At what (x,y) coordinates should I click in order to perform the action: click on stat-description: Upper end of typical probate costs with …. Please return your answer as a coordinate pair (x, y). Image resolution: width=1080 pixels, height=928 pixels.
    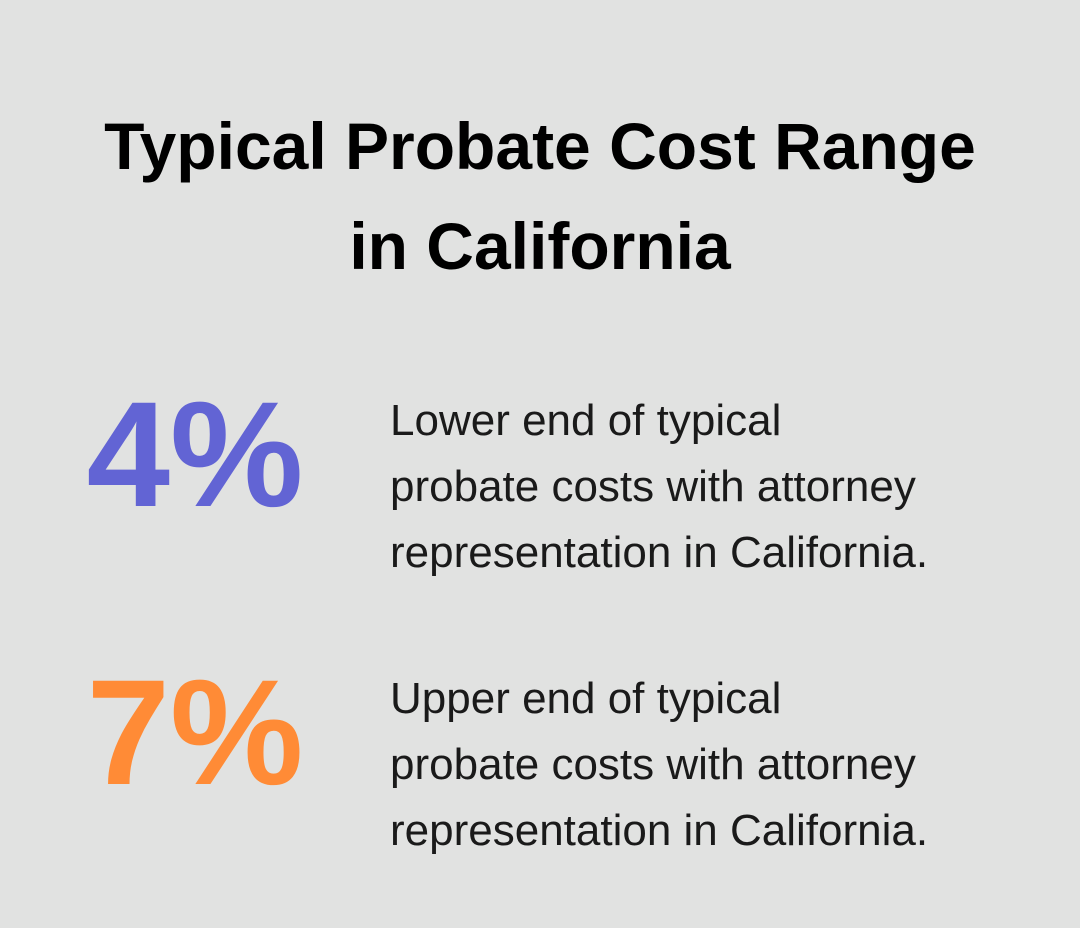
    Looking at the image, I should click on (659, 765).